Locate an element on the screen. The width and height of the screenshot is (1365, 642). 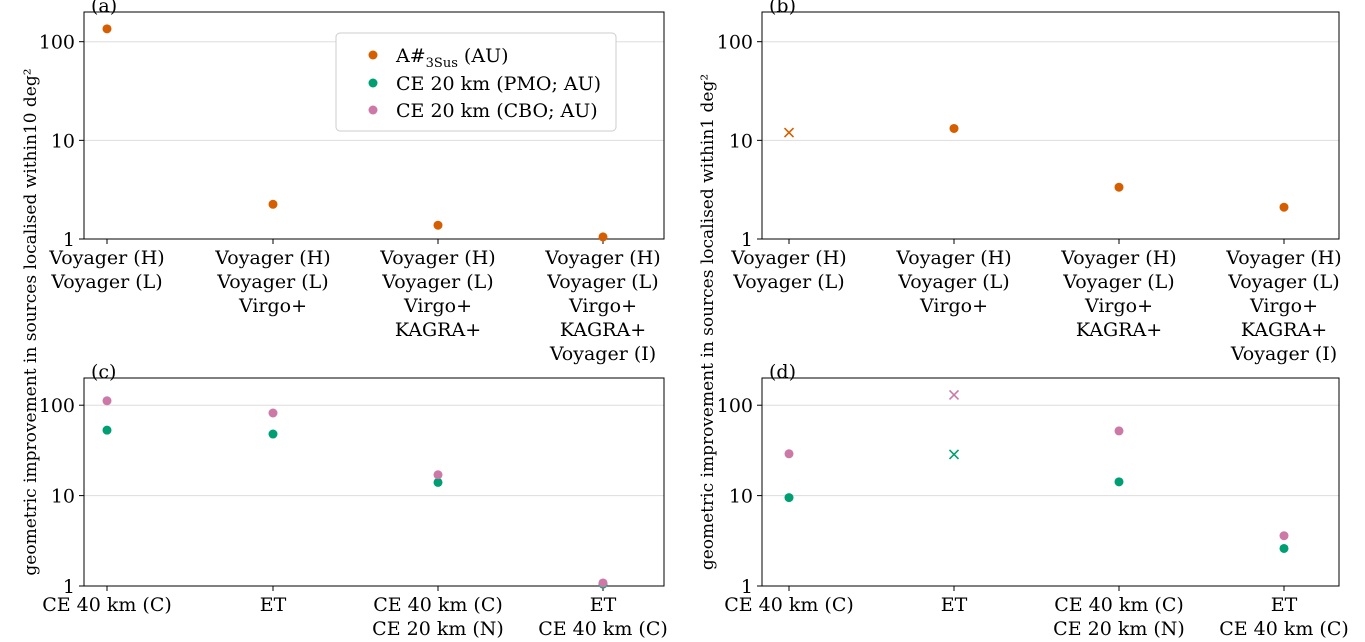
legend-label-ce-pmo: CE 20 km (PMO; AU) is located at coordinates (498, 84).